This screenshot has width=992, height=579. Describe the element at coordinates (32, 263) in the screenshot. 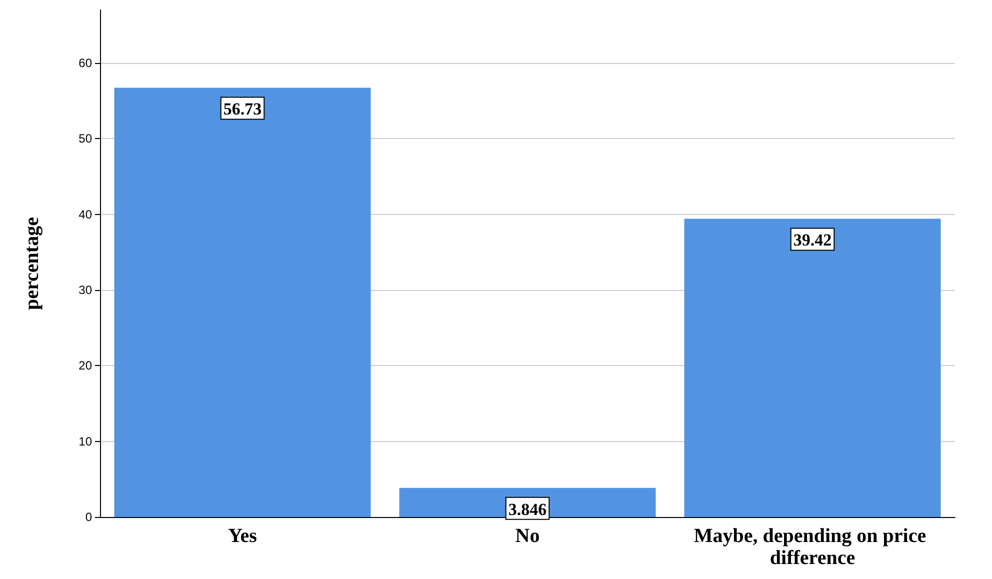

I see `y-axis-title: percentage` at that location.